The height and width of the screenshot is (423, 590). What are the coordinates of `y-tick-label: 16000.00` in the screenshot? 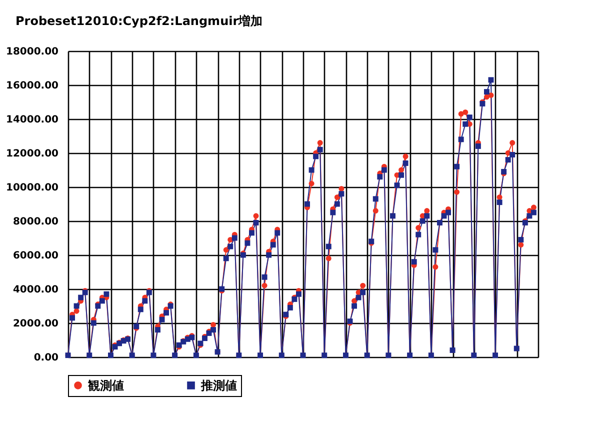 It's located at (32, 86).